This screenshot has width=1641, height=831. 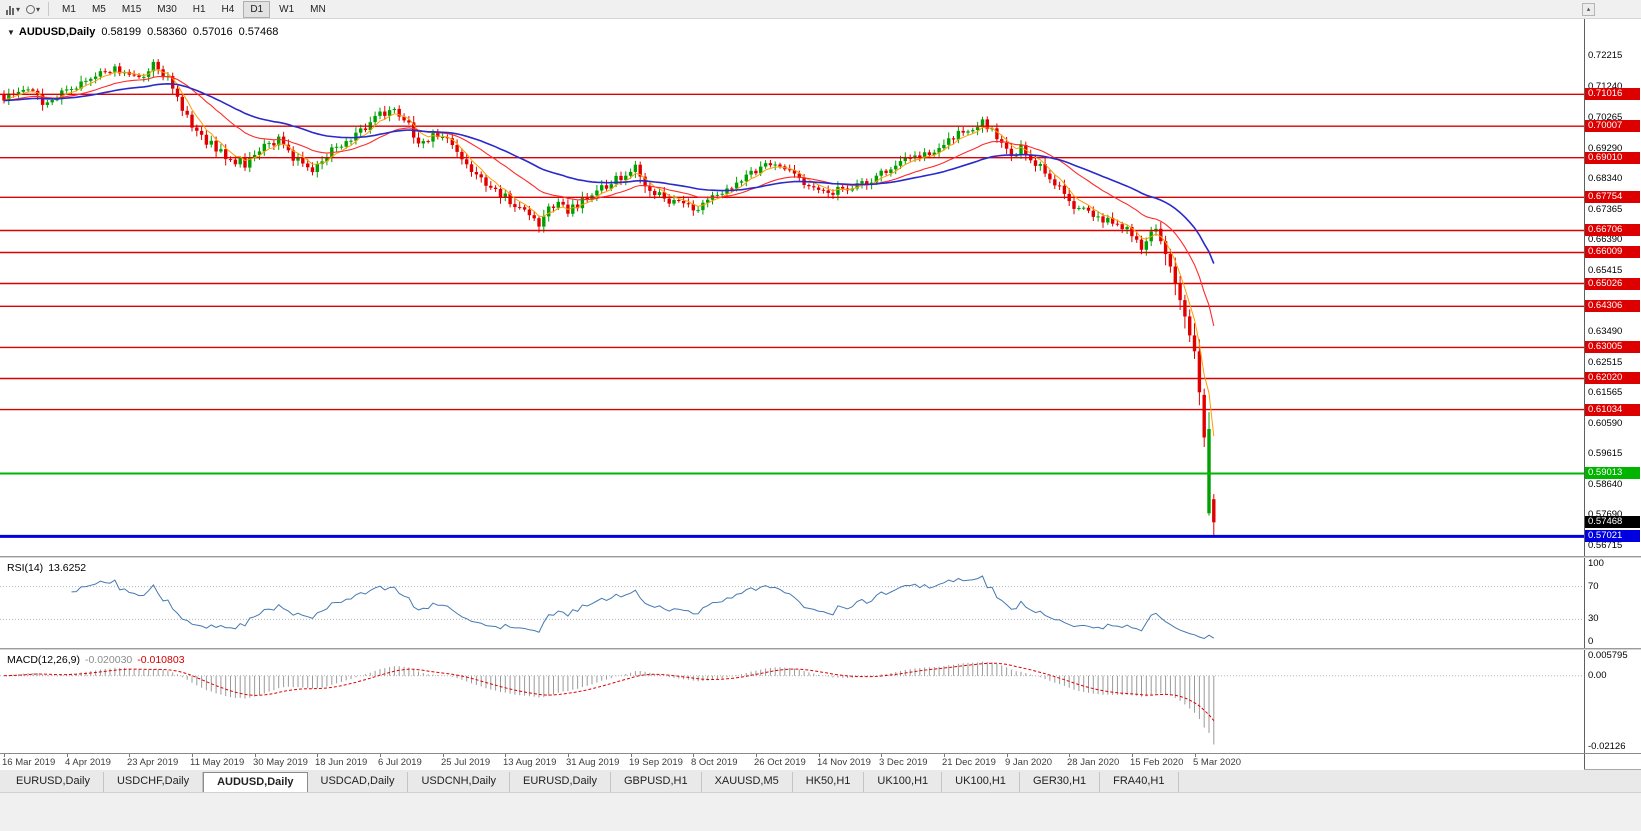 I want to click on chart-tab: USDCHF,Daily, so click(x=153, y=782).